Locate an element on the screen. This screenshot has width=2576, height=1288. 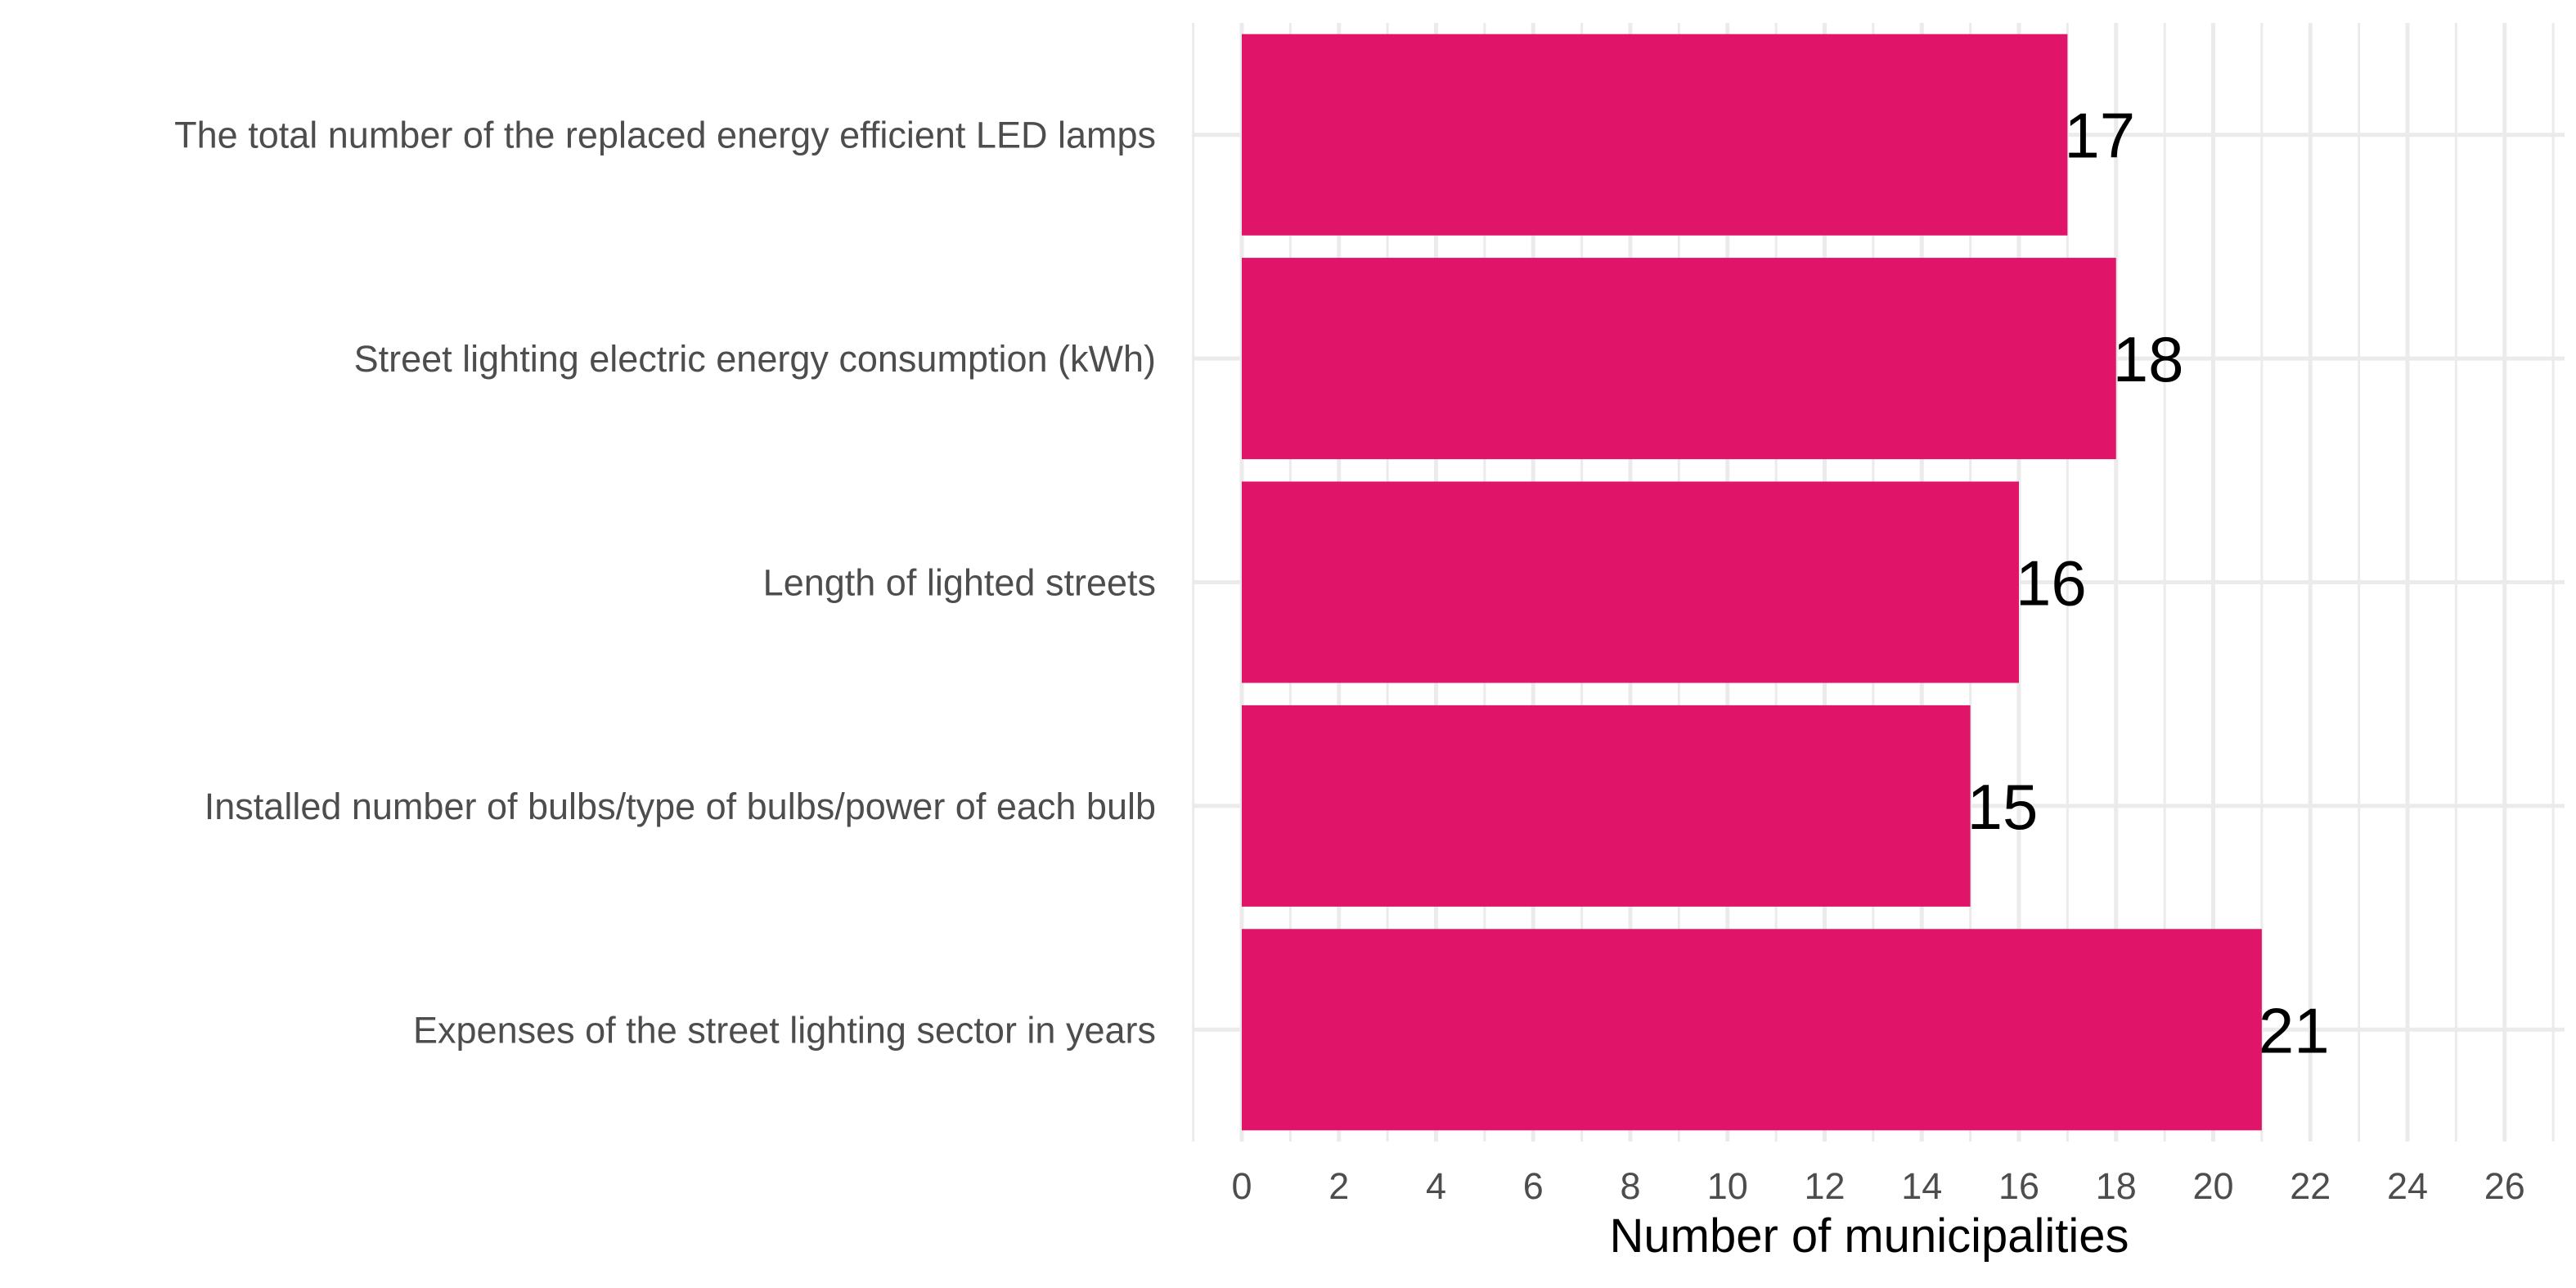
x-tick-label: 2 is located at coordinates (1338, 1186).